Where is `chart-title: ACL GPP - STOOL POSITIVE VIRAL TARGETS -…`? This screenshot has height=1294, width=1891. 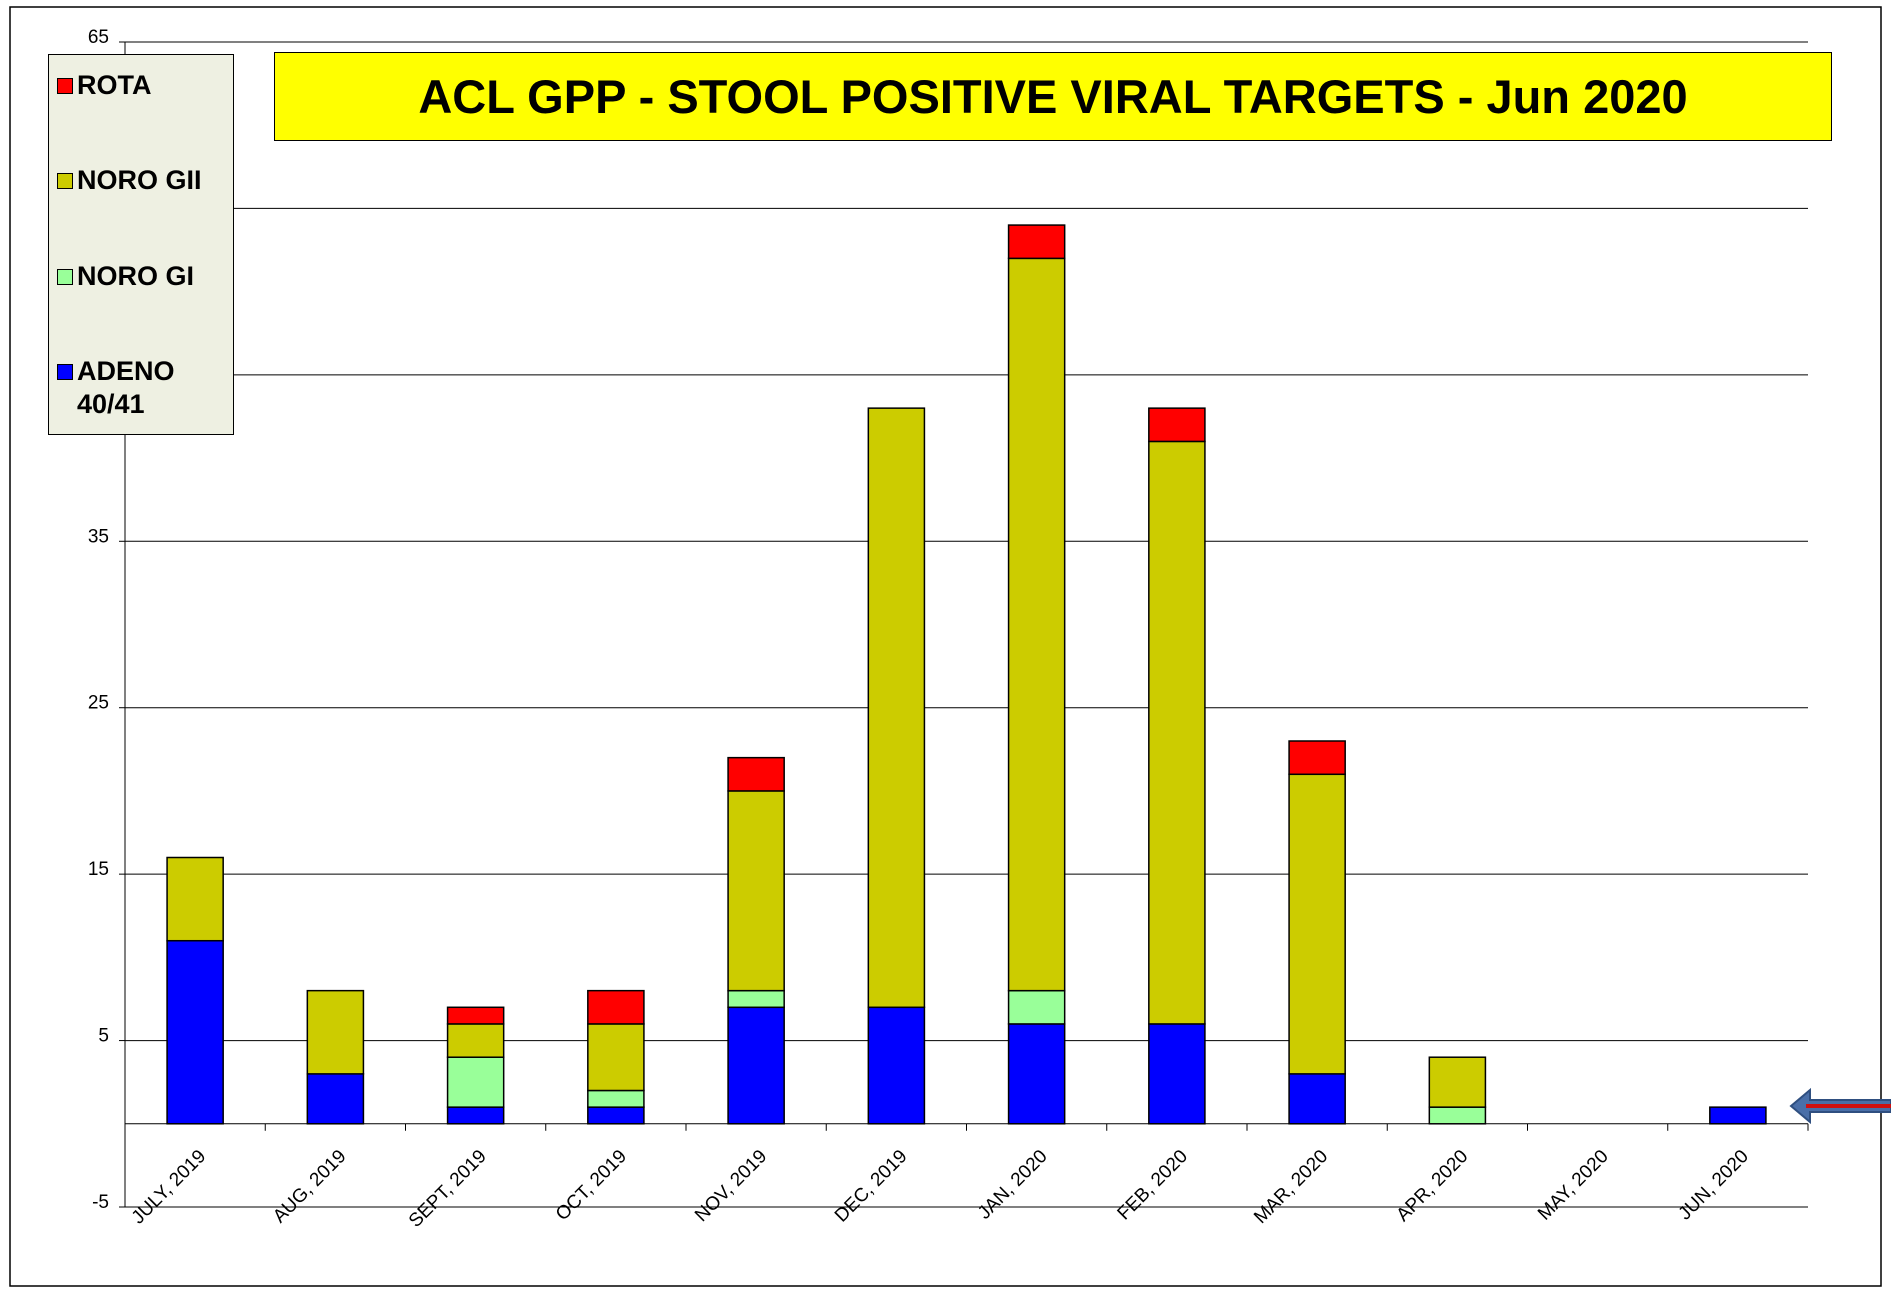
chart-title: ACL GPP - STOOL POSITIVE VIRAL TARGETS -… is located at coordinates (1053, 96).